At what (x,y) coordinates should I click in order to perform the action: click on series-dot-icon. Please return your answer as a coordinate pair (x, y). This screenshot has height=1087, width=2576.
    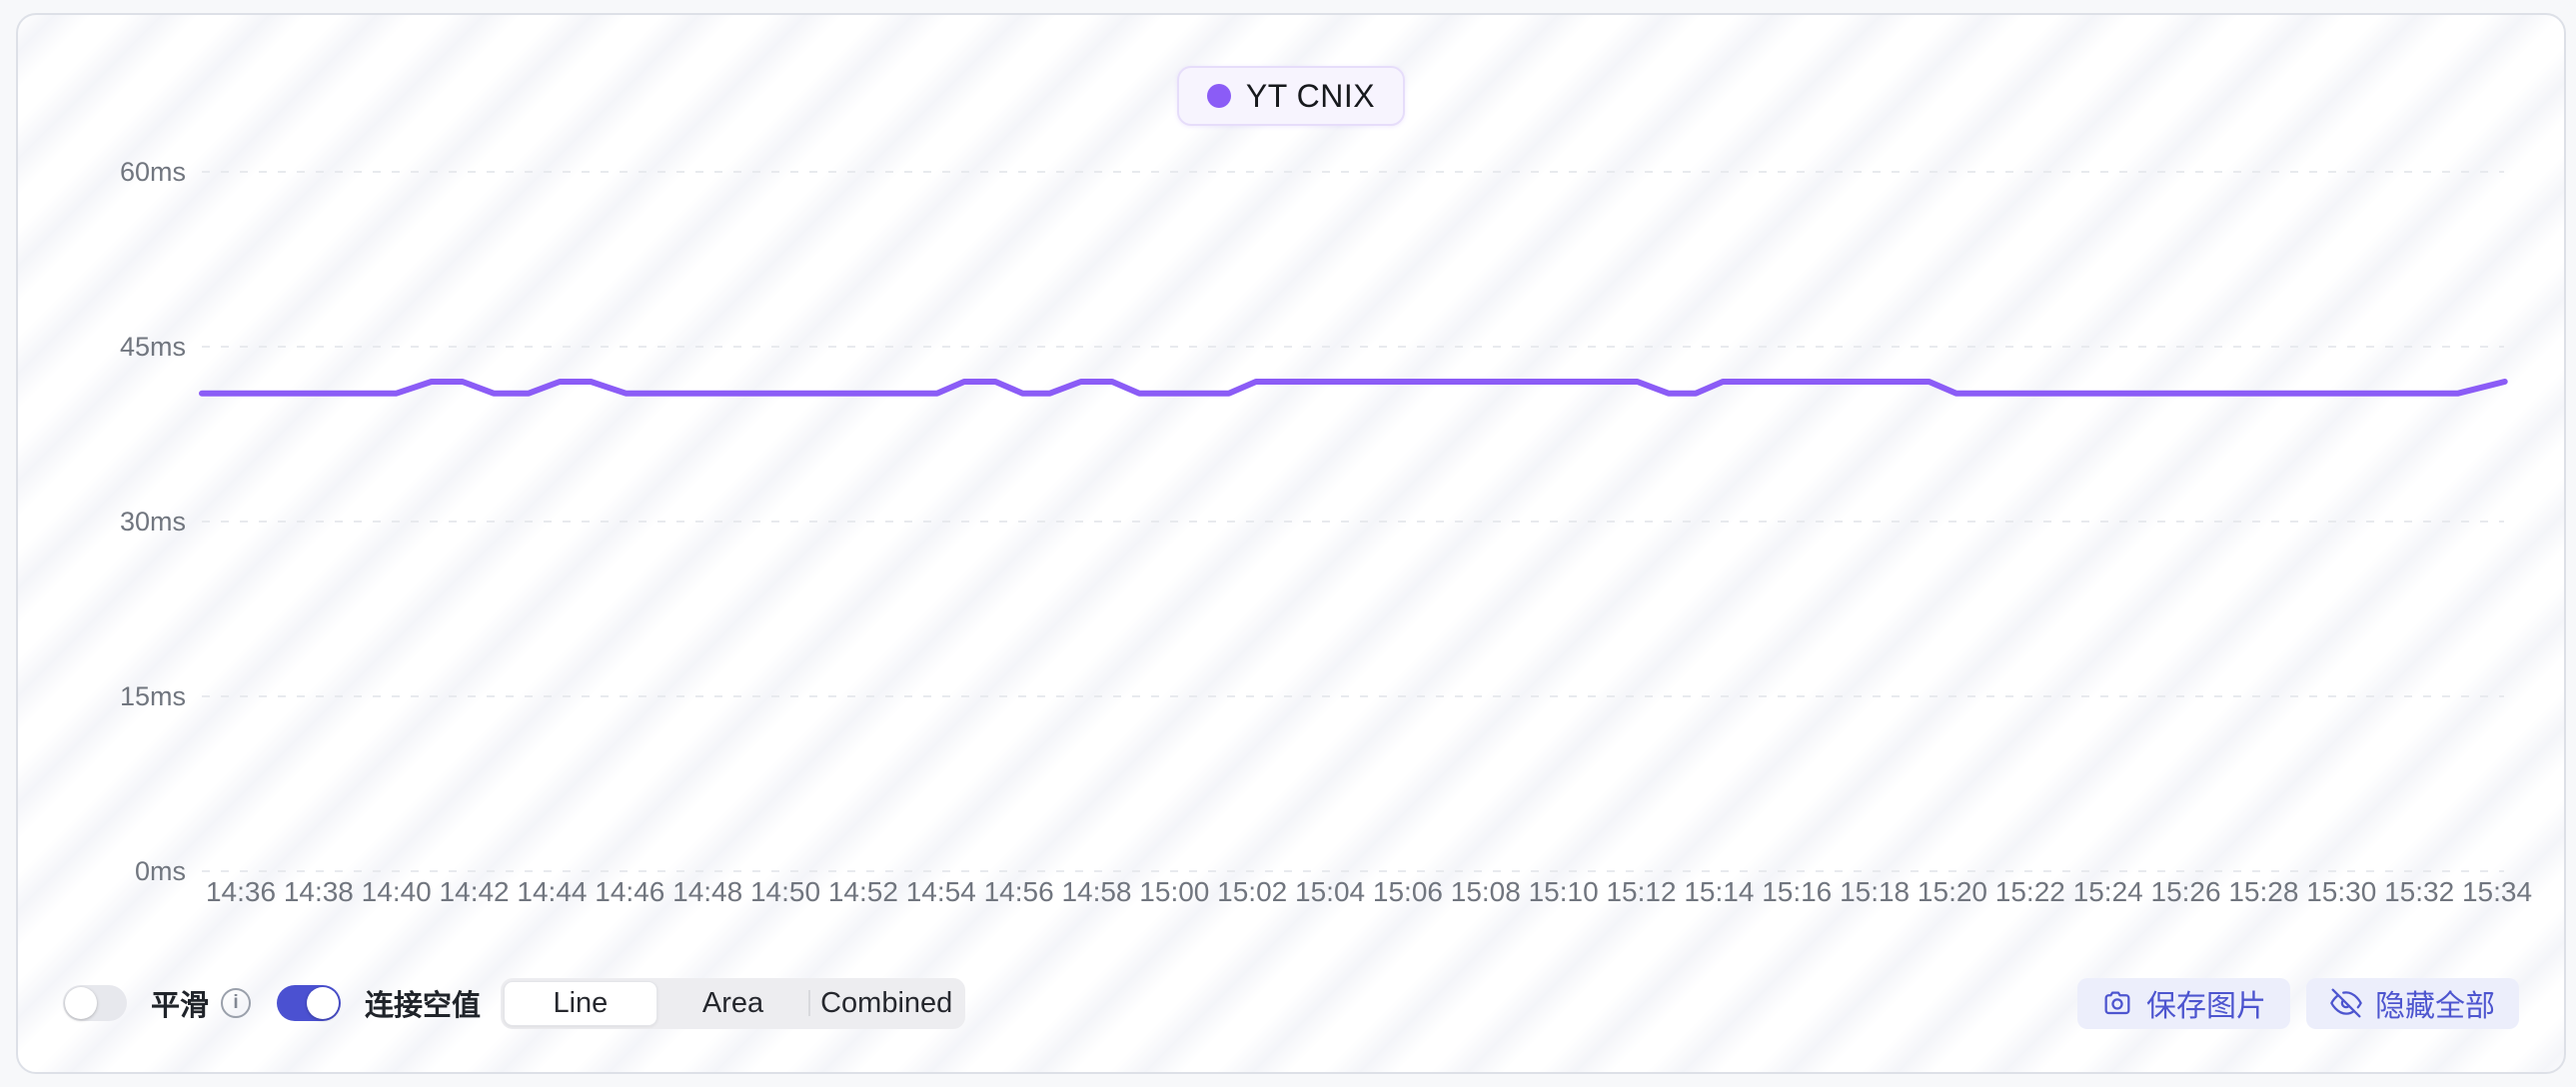
    Looking at the image, I should click on (1218, 96).